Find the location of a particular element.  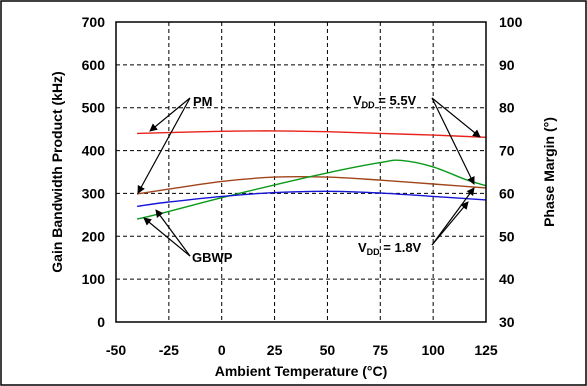

vdd-low-pointer-blue is located at coordinates (450, 223).